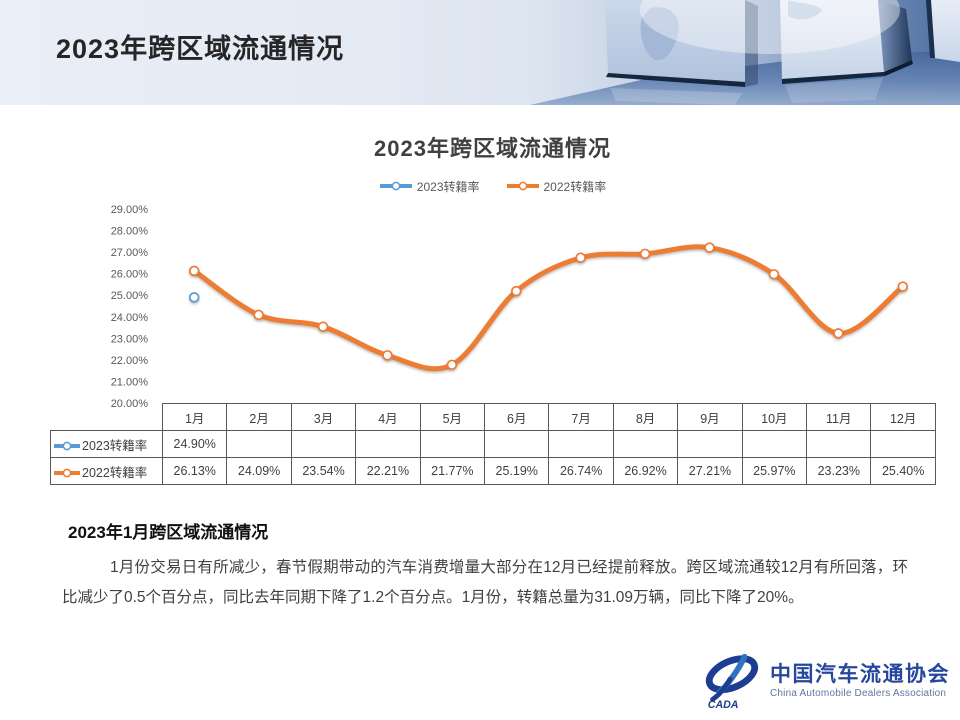 Image resolution: width=960 pixels, height=720 pixels. I want to click on page-title: 2023年跨区域流通情况, so click(200, 49).